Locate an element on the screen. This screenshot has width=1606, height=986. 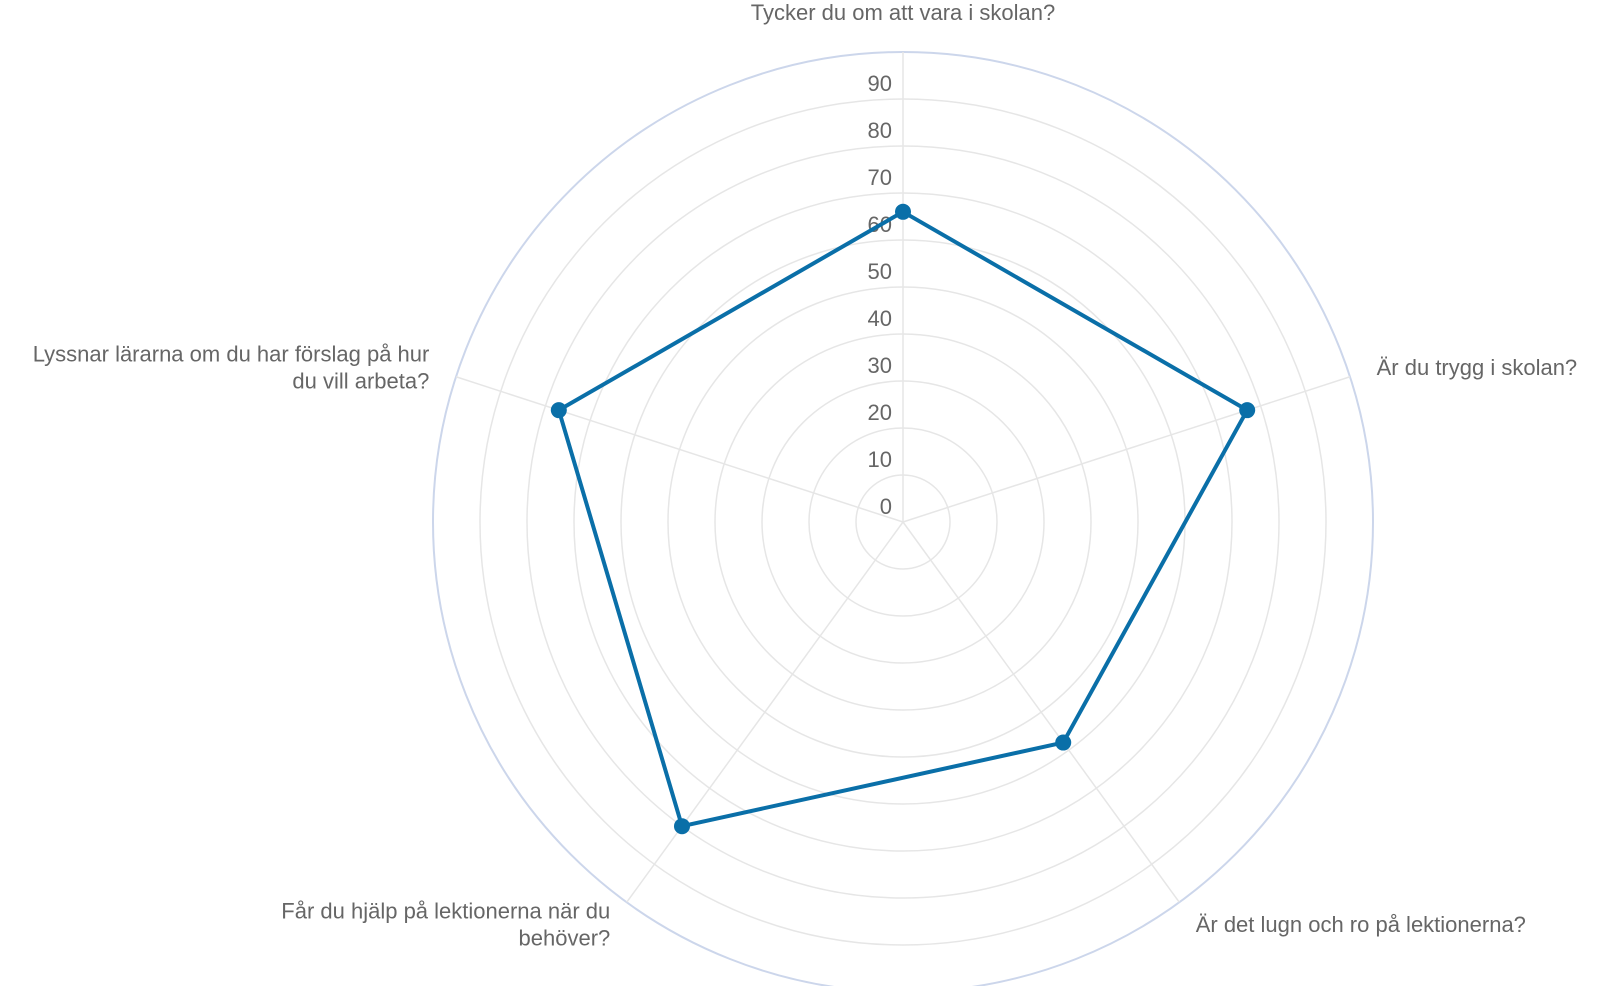
radial-tick-label-10: 10 is located at coordinates (880, 459).